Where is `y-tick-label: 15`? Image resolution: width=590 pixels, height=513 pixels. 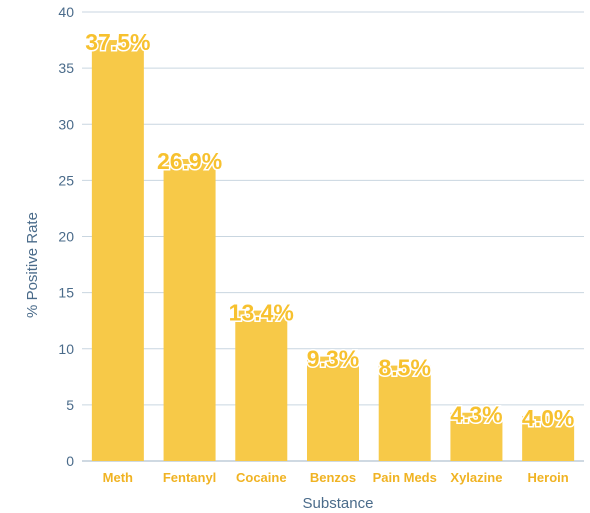 y-tick-label: 15 is located at coordinates (66, 293).